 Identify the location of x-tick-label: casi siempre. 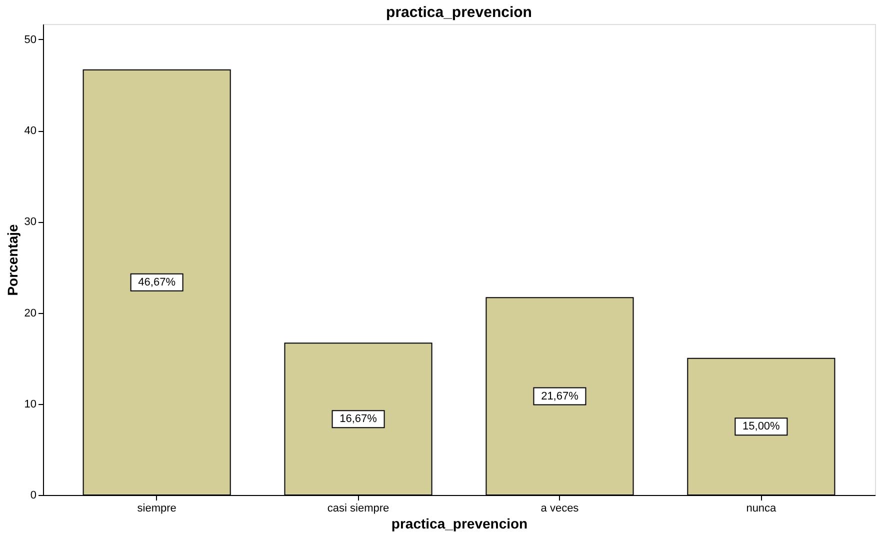
(358, 508).